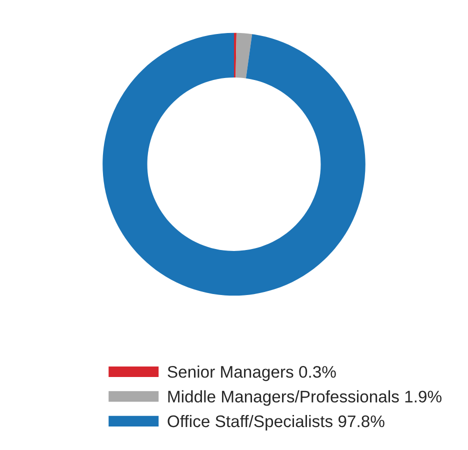  Describe the element at coordinates (252, 374) in the screenshot. I see `legend-label: Senior Managers 0.3%` at that location.